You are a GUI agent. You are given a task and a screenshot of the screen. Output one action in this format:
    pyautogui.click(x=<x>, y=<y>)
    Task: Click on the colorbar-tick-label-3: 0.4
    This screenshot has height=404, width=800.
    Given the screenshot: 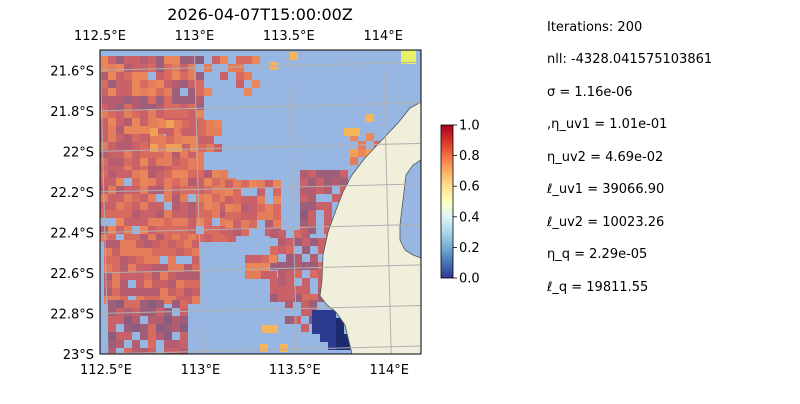 What is the action you would take?
    pyautogui.click(x=469, y=217)
    